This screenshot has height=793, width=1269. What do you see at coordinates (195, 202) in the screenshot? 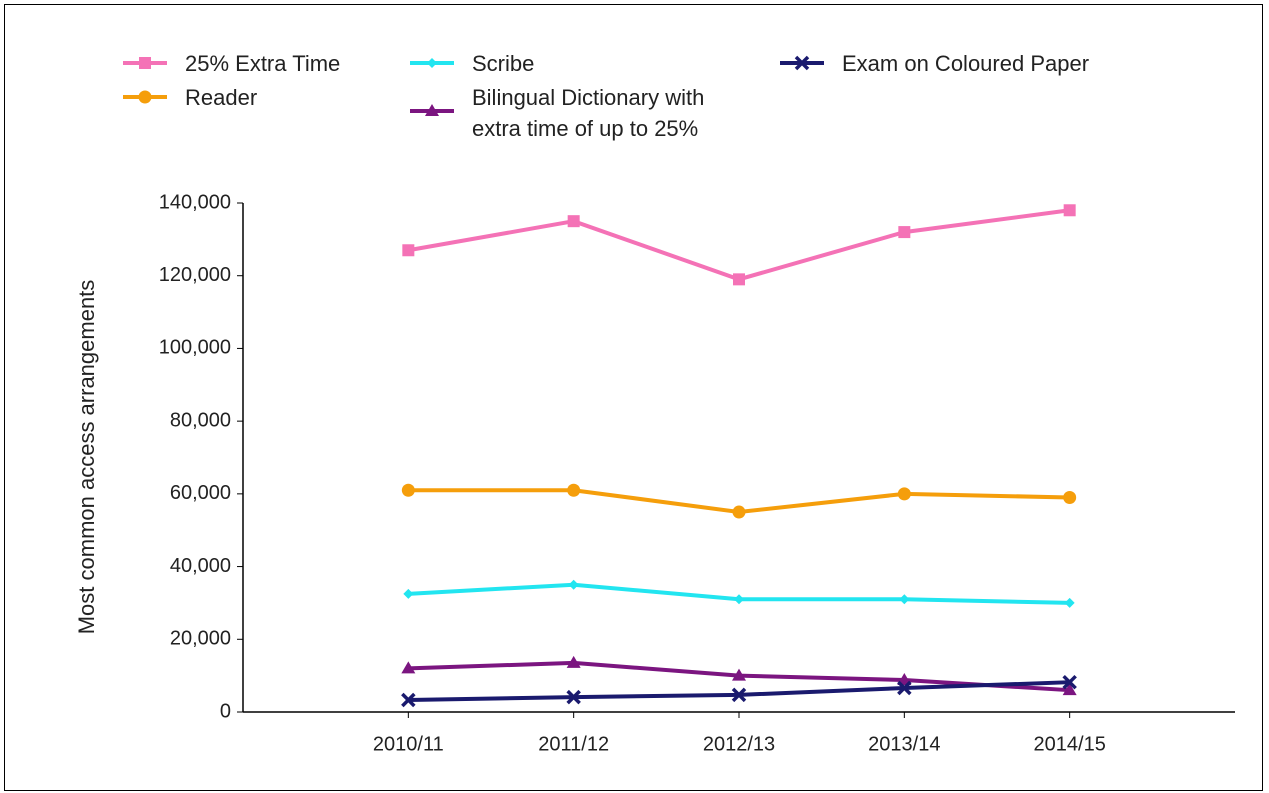
I see `y-tick-label: 140,000` at bounding box center [195, 202].